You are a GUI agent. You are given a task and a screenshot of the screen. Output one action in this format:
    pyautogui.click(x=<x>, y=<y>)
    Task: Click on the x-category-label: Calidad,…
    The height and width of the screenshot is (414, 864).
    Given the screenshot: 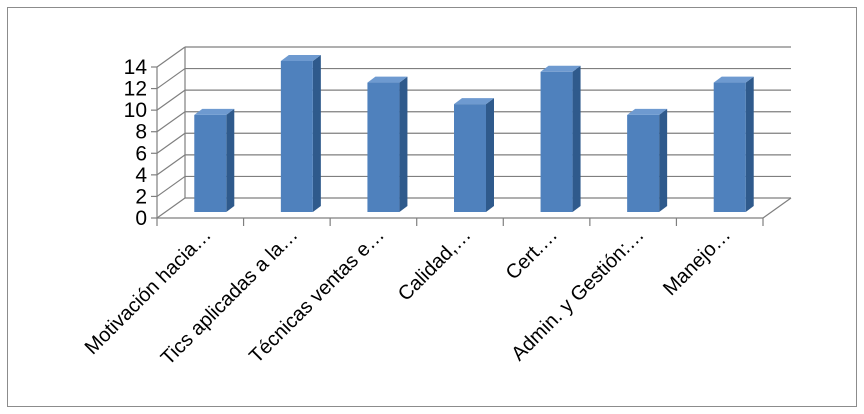 What is the action you would take?
    pyautogui.click(x=435, y=265)
    